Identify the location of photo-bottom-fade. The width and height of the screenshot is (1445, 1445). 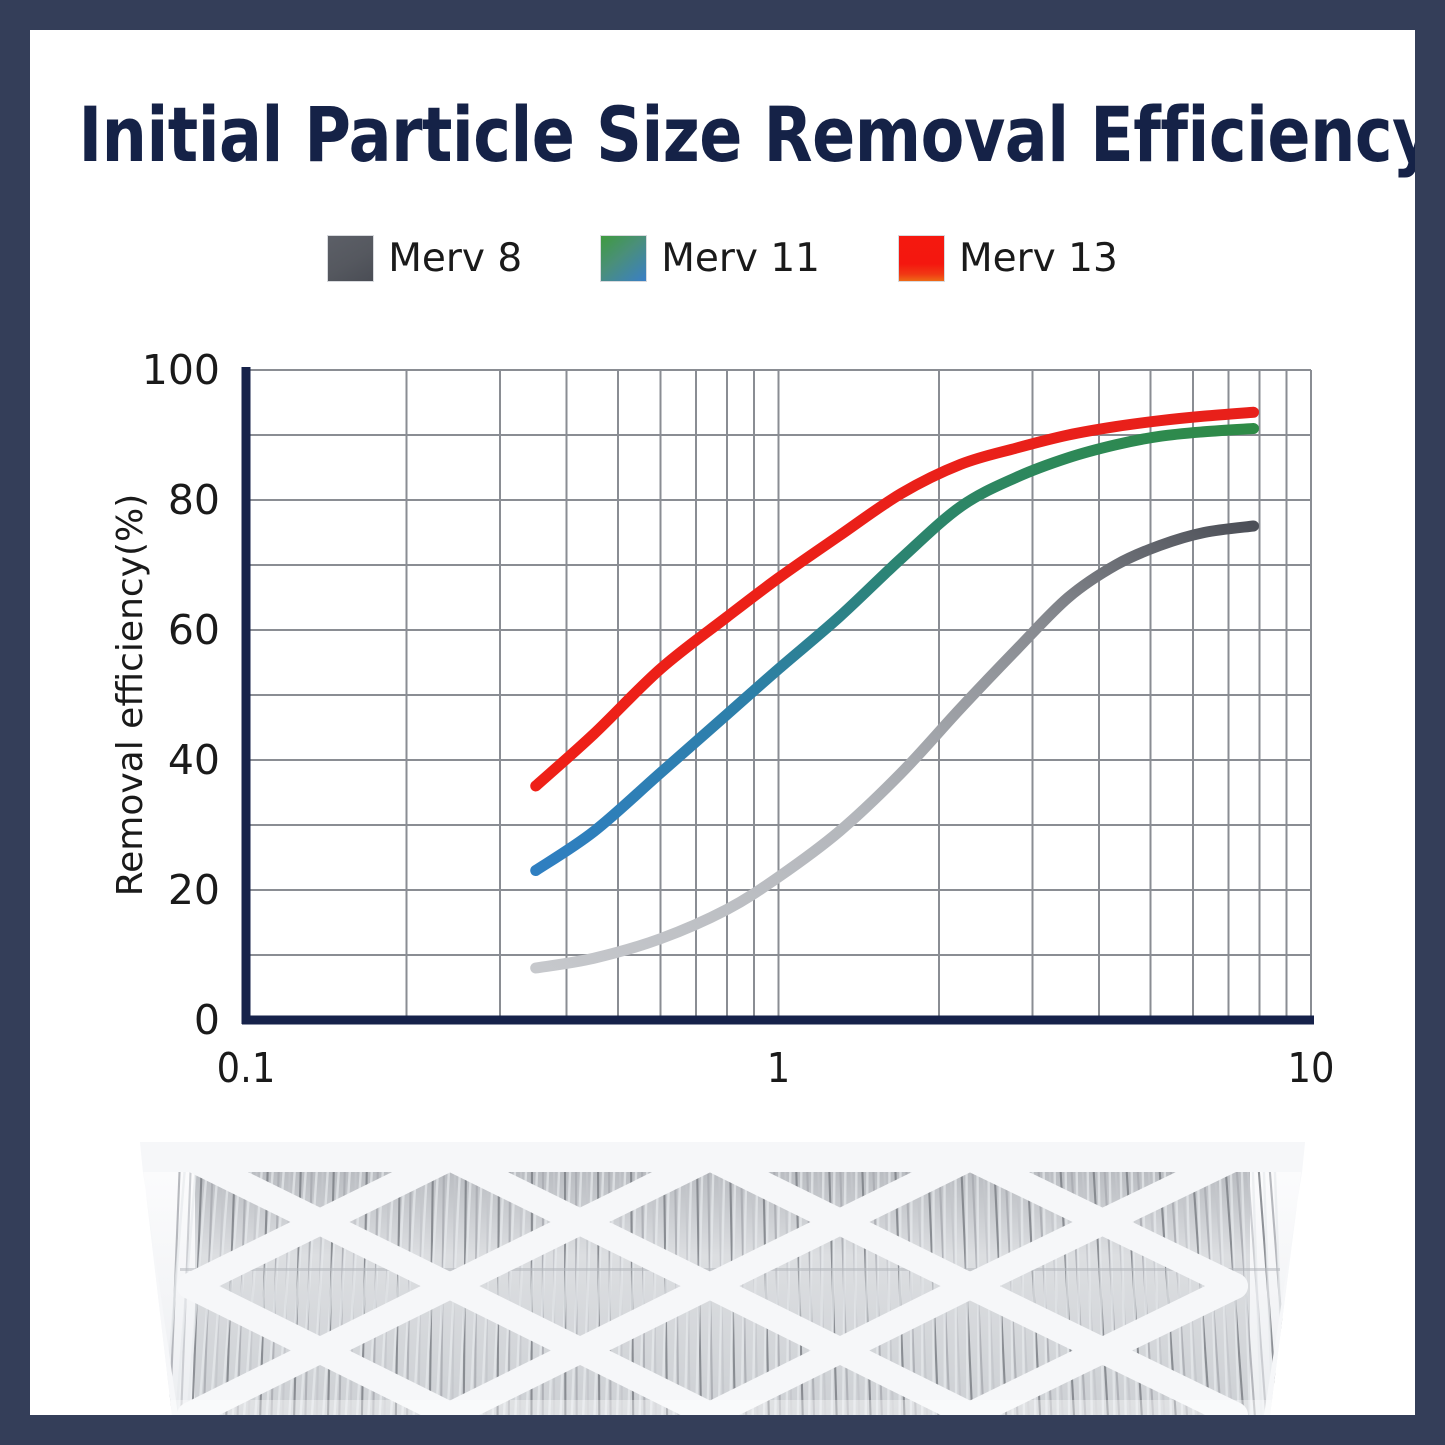
(722, 1407).